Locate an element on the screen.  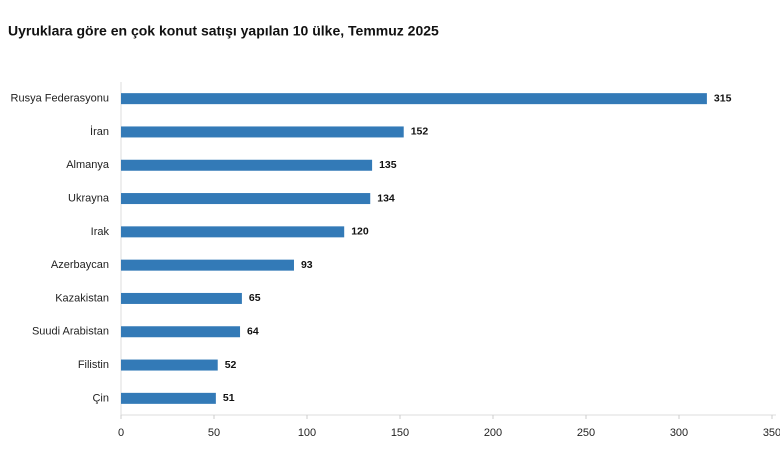
x-tick-label: 50 is located at coordinates (214, 433).